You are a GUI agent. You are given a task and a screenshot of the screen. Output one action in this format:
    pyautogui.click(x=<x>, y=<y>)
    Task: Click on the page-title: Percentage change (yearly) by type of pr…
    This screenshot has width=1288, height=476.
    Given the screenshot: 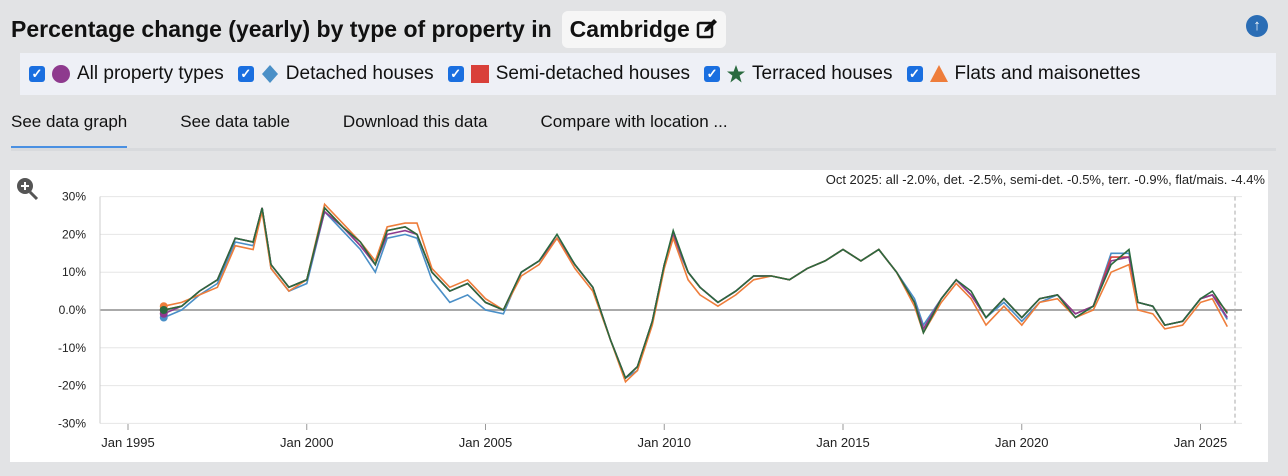 What is the action you would take?
    pyautogui.click(x=368, y=29)
    